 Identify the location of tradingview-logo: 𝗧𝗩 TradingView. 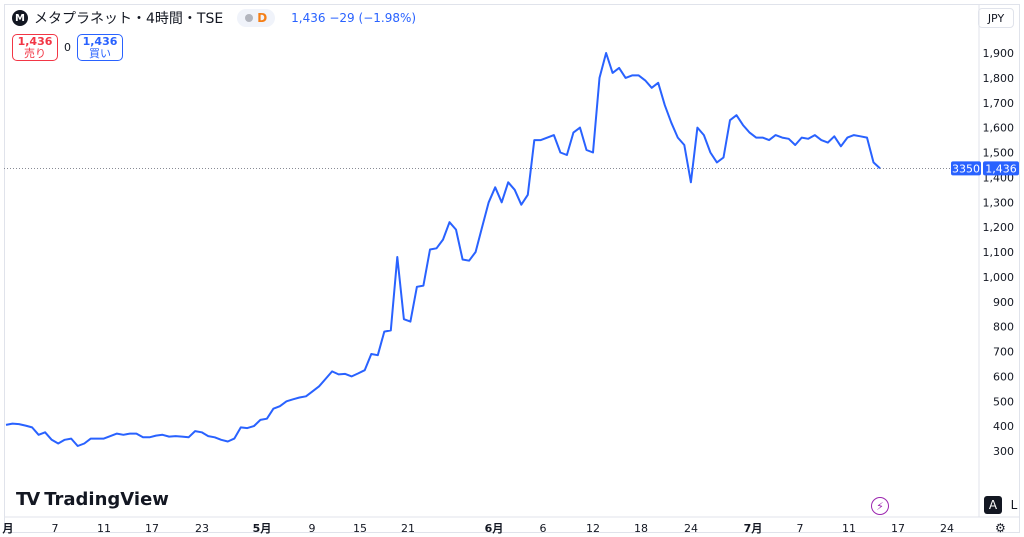
(92, 499).